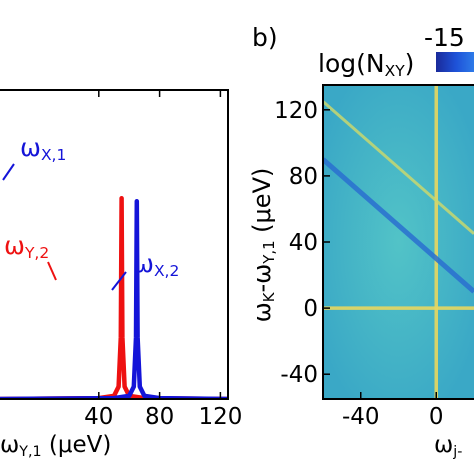  Describe the element at coordinates (303, 177) in the screenshot. I see `y-tick-label: 80` at that location.